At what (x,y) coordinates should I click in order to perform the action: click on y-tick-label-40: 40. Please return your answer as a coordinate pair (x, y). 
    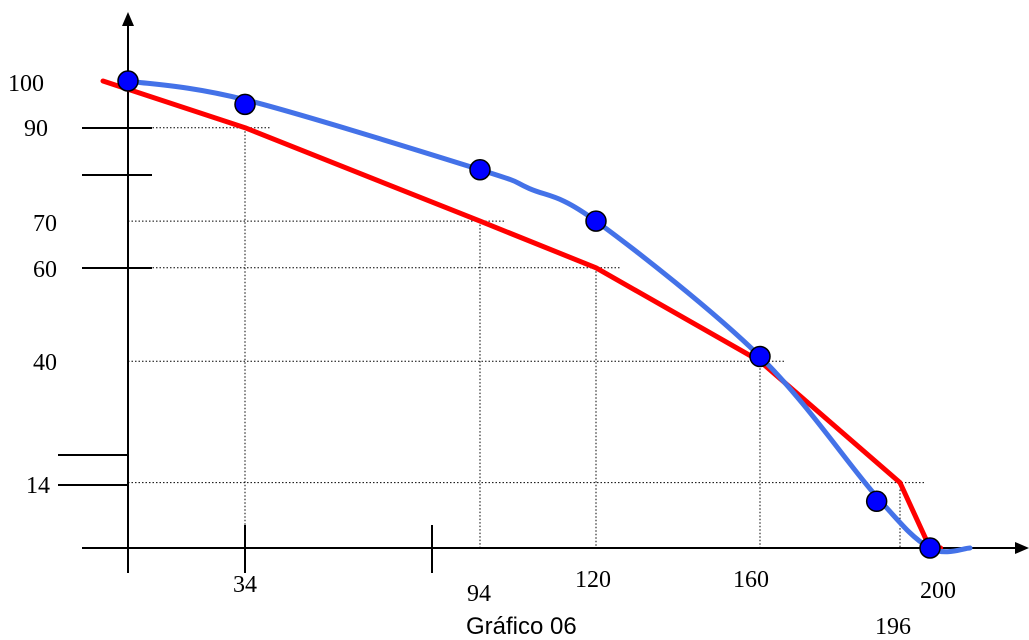
    Looking at the image, I should click on (45, 363).